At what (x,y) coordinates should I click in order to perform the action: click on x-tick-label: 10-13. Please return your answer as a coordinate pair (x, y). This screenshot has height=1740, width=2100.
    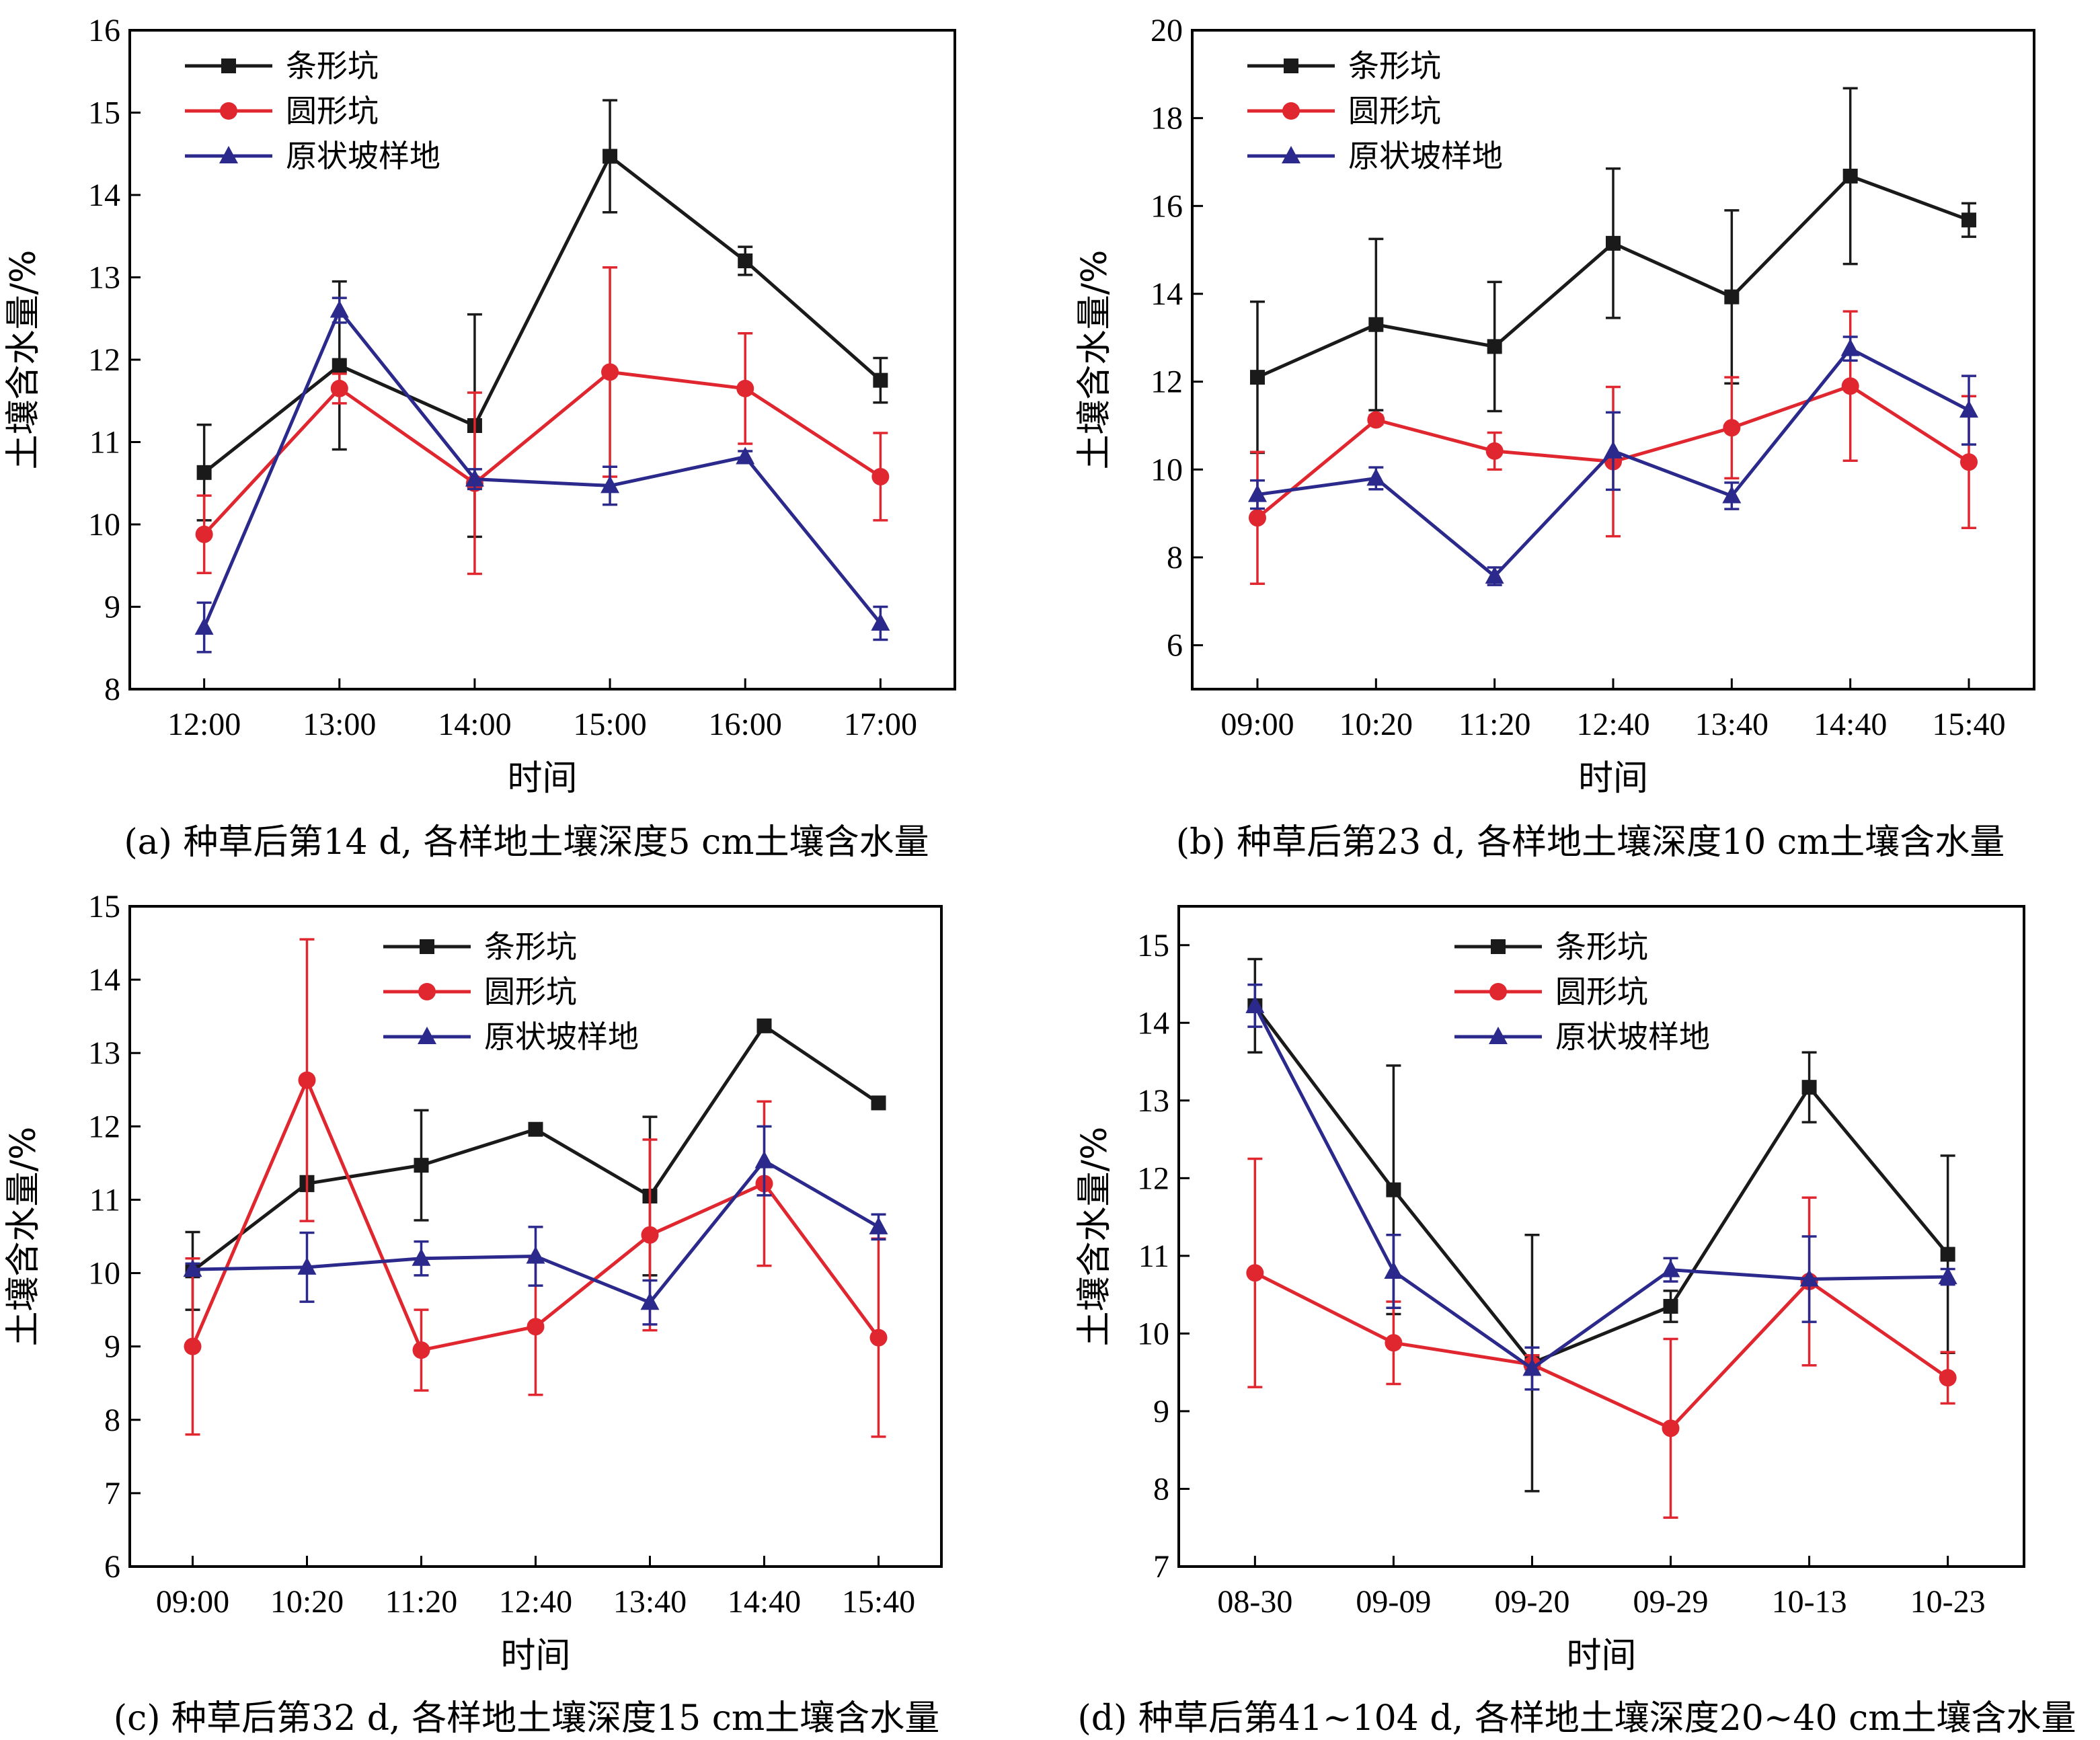
    Looking at the image, I should click on (1809, 1602).